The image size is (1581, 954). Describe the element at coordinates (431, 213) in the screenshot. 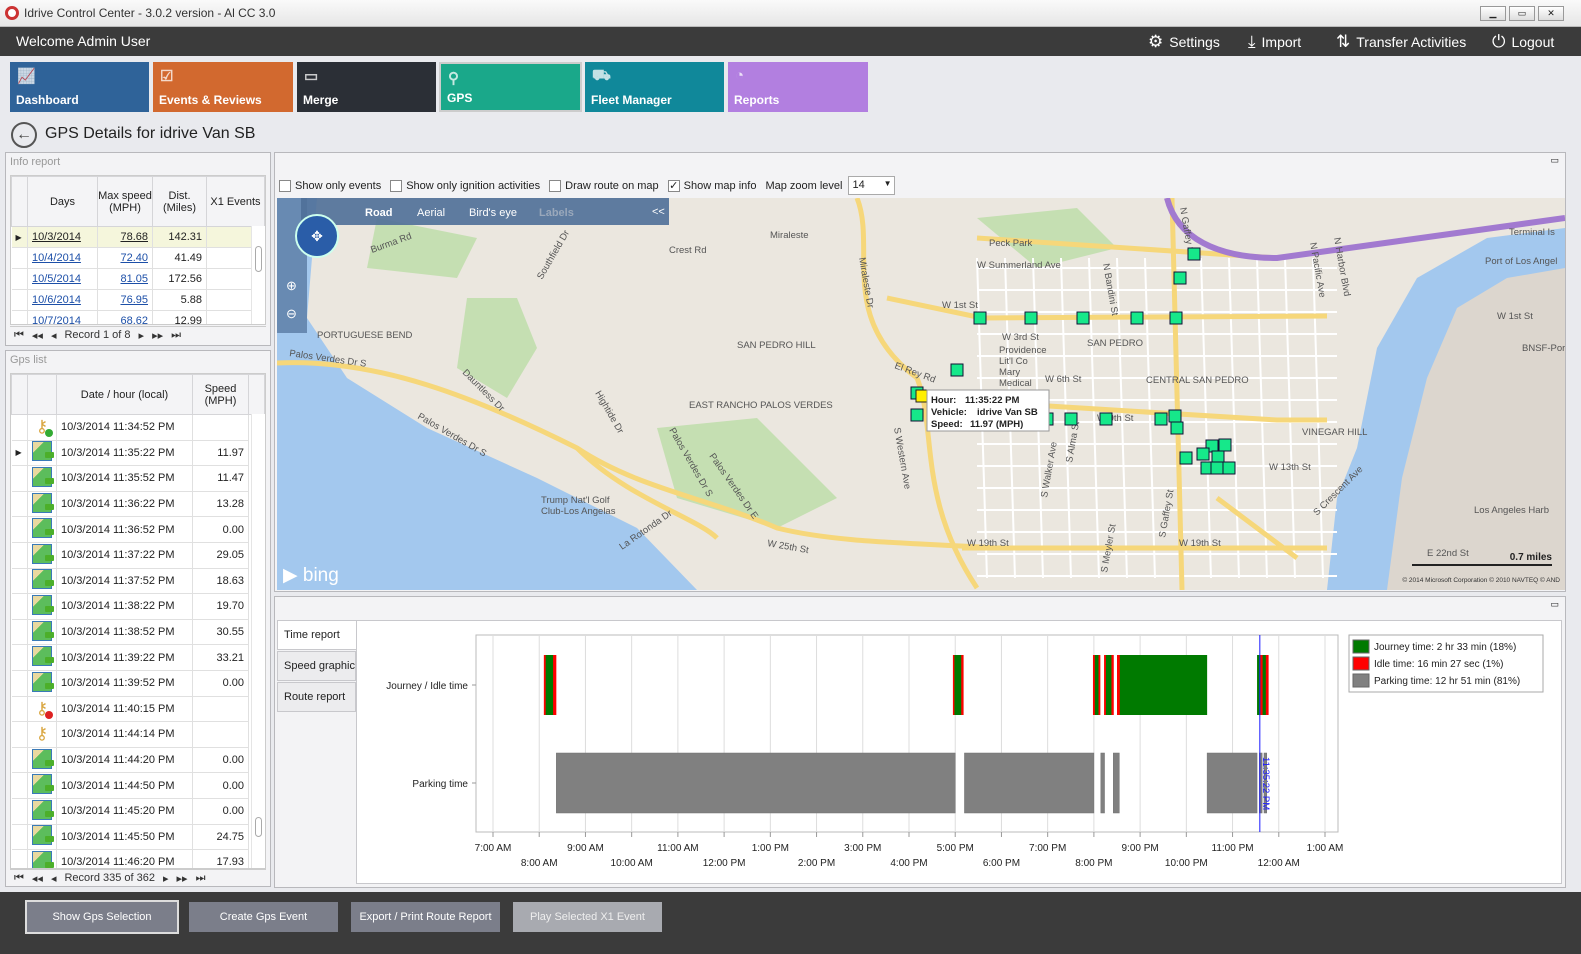

I see `map-mode-aerial: Aerial` at that location.